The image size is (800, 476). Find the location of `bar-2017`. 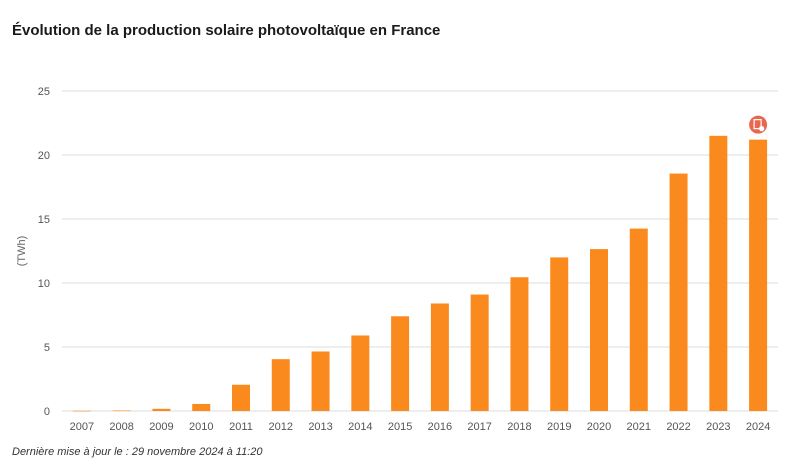

bar-2017 is located at coordinates (479, 352).